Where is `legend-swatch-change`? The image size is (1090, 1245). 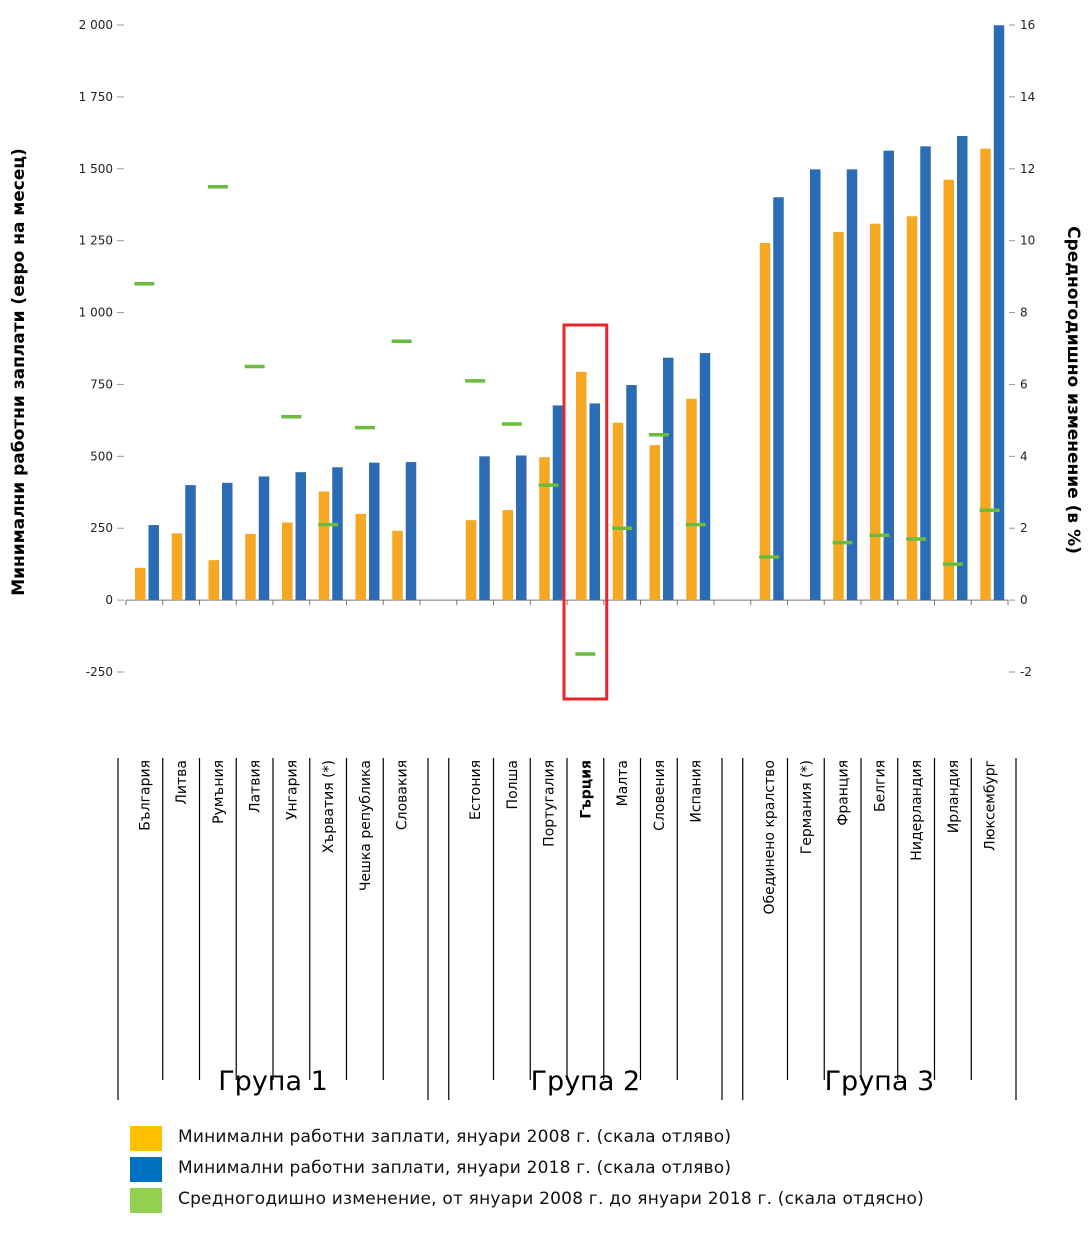 legend-swatch-change is located at coordinates (146, 1200).